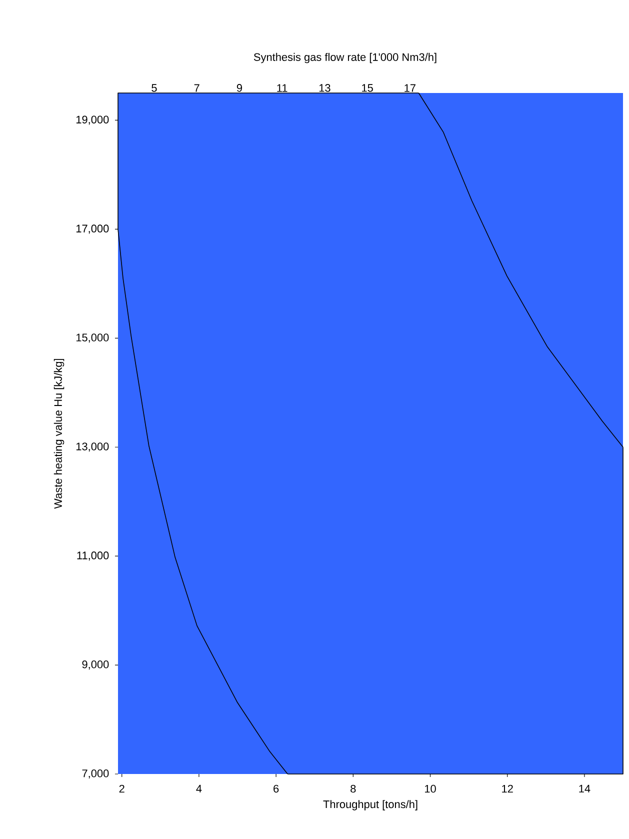 The height and width of the screenshot is (839, 629). Describe the element at coordinates (584, 788) in the screenshot. I see `x-tick-label: 14` at that location.